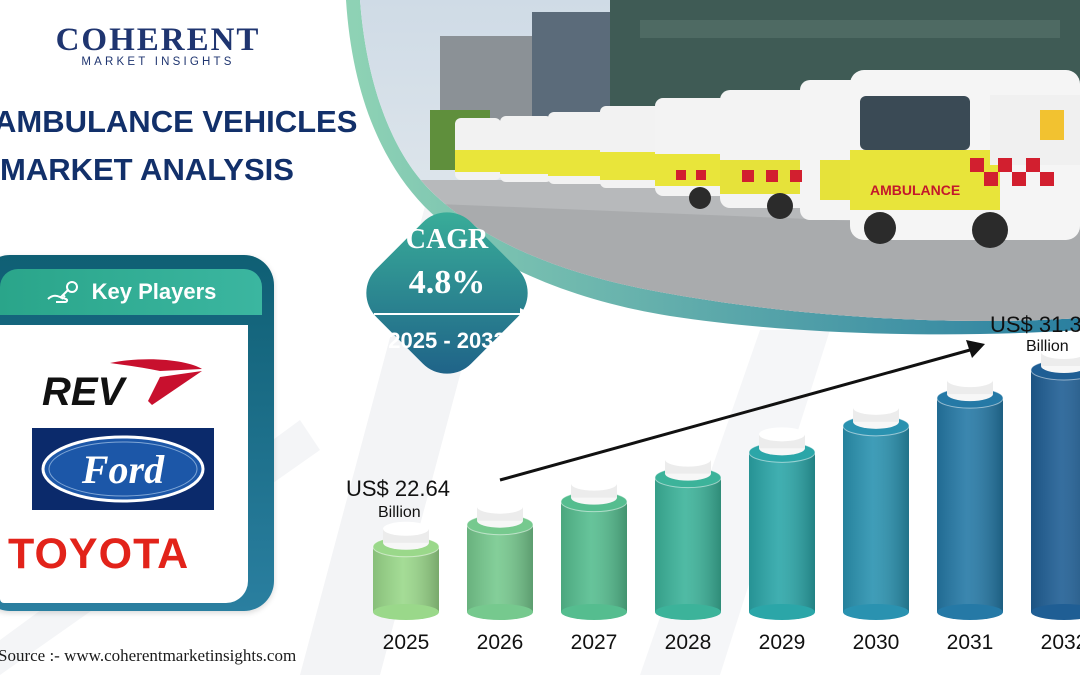 The width and height of the screenshot is (1080, 675). I want to click on hand-key-icon, so click(62, 292).